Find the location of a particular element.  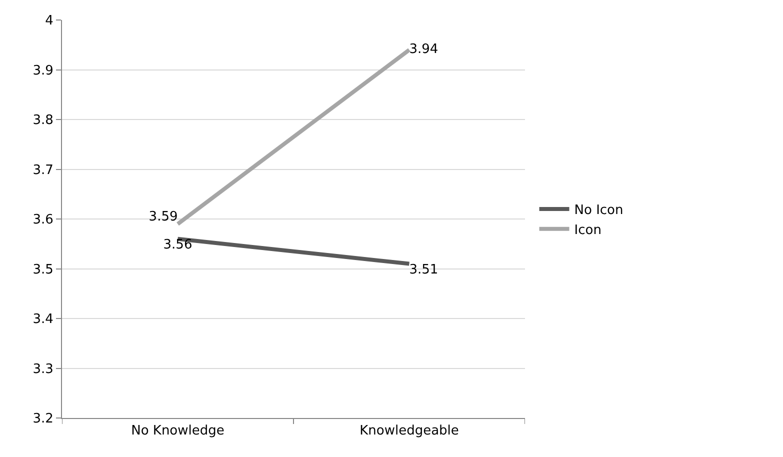

data-label: 3.94 is located at coordinates (423, 50).